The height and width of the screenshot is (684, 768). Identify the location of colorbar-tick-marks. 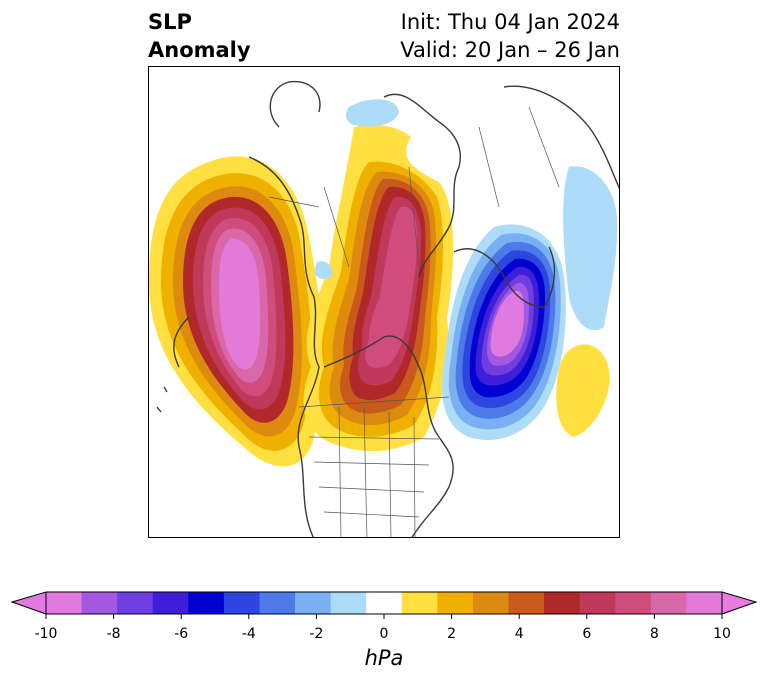
(384, 616).